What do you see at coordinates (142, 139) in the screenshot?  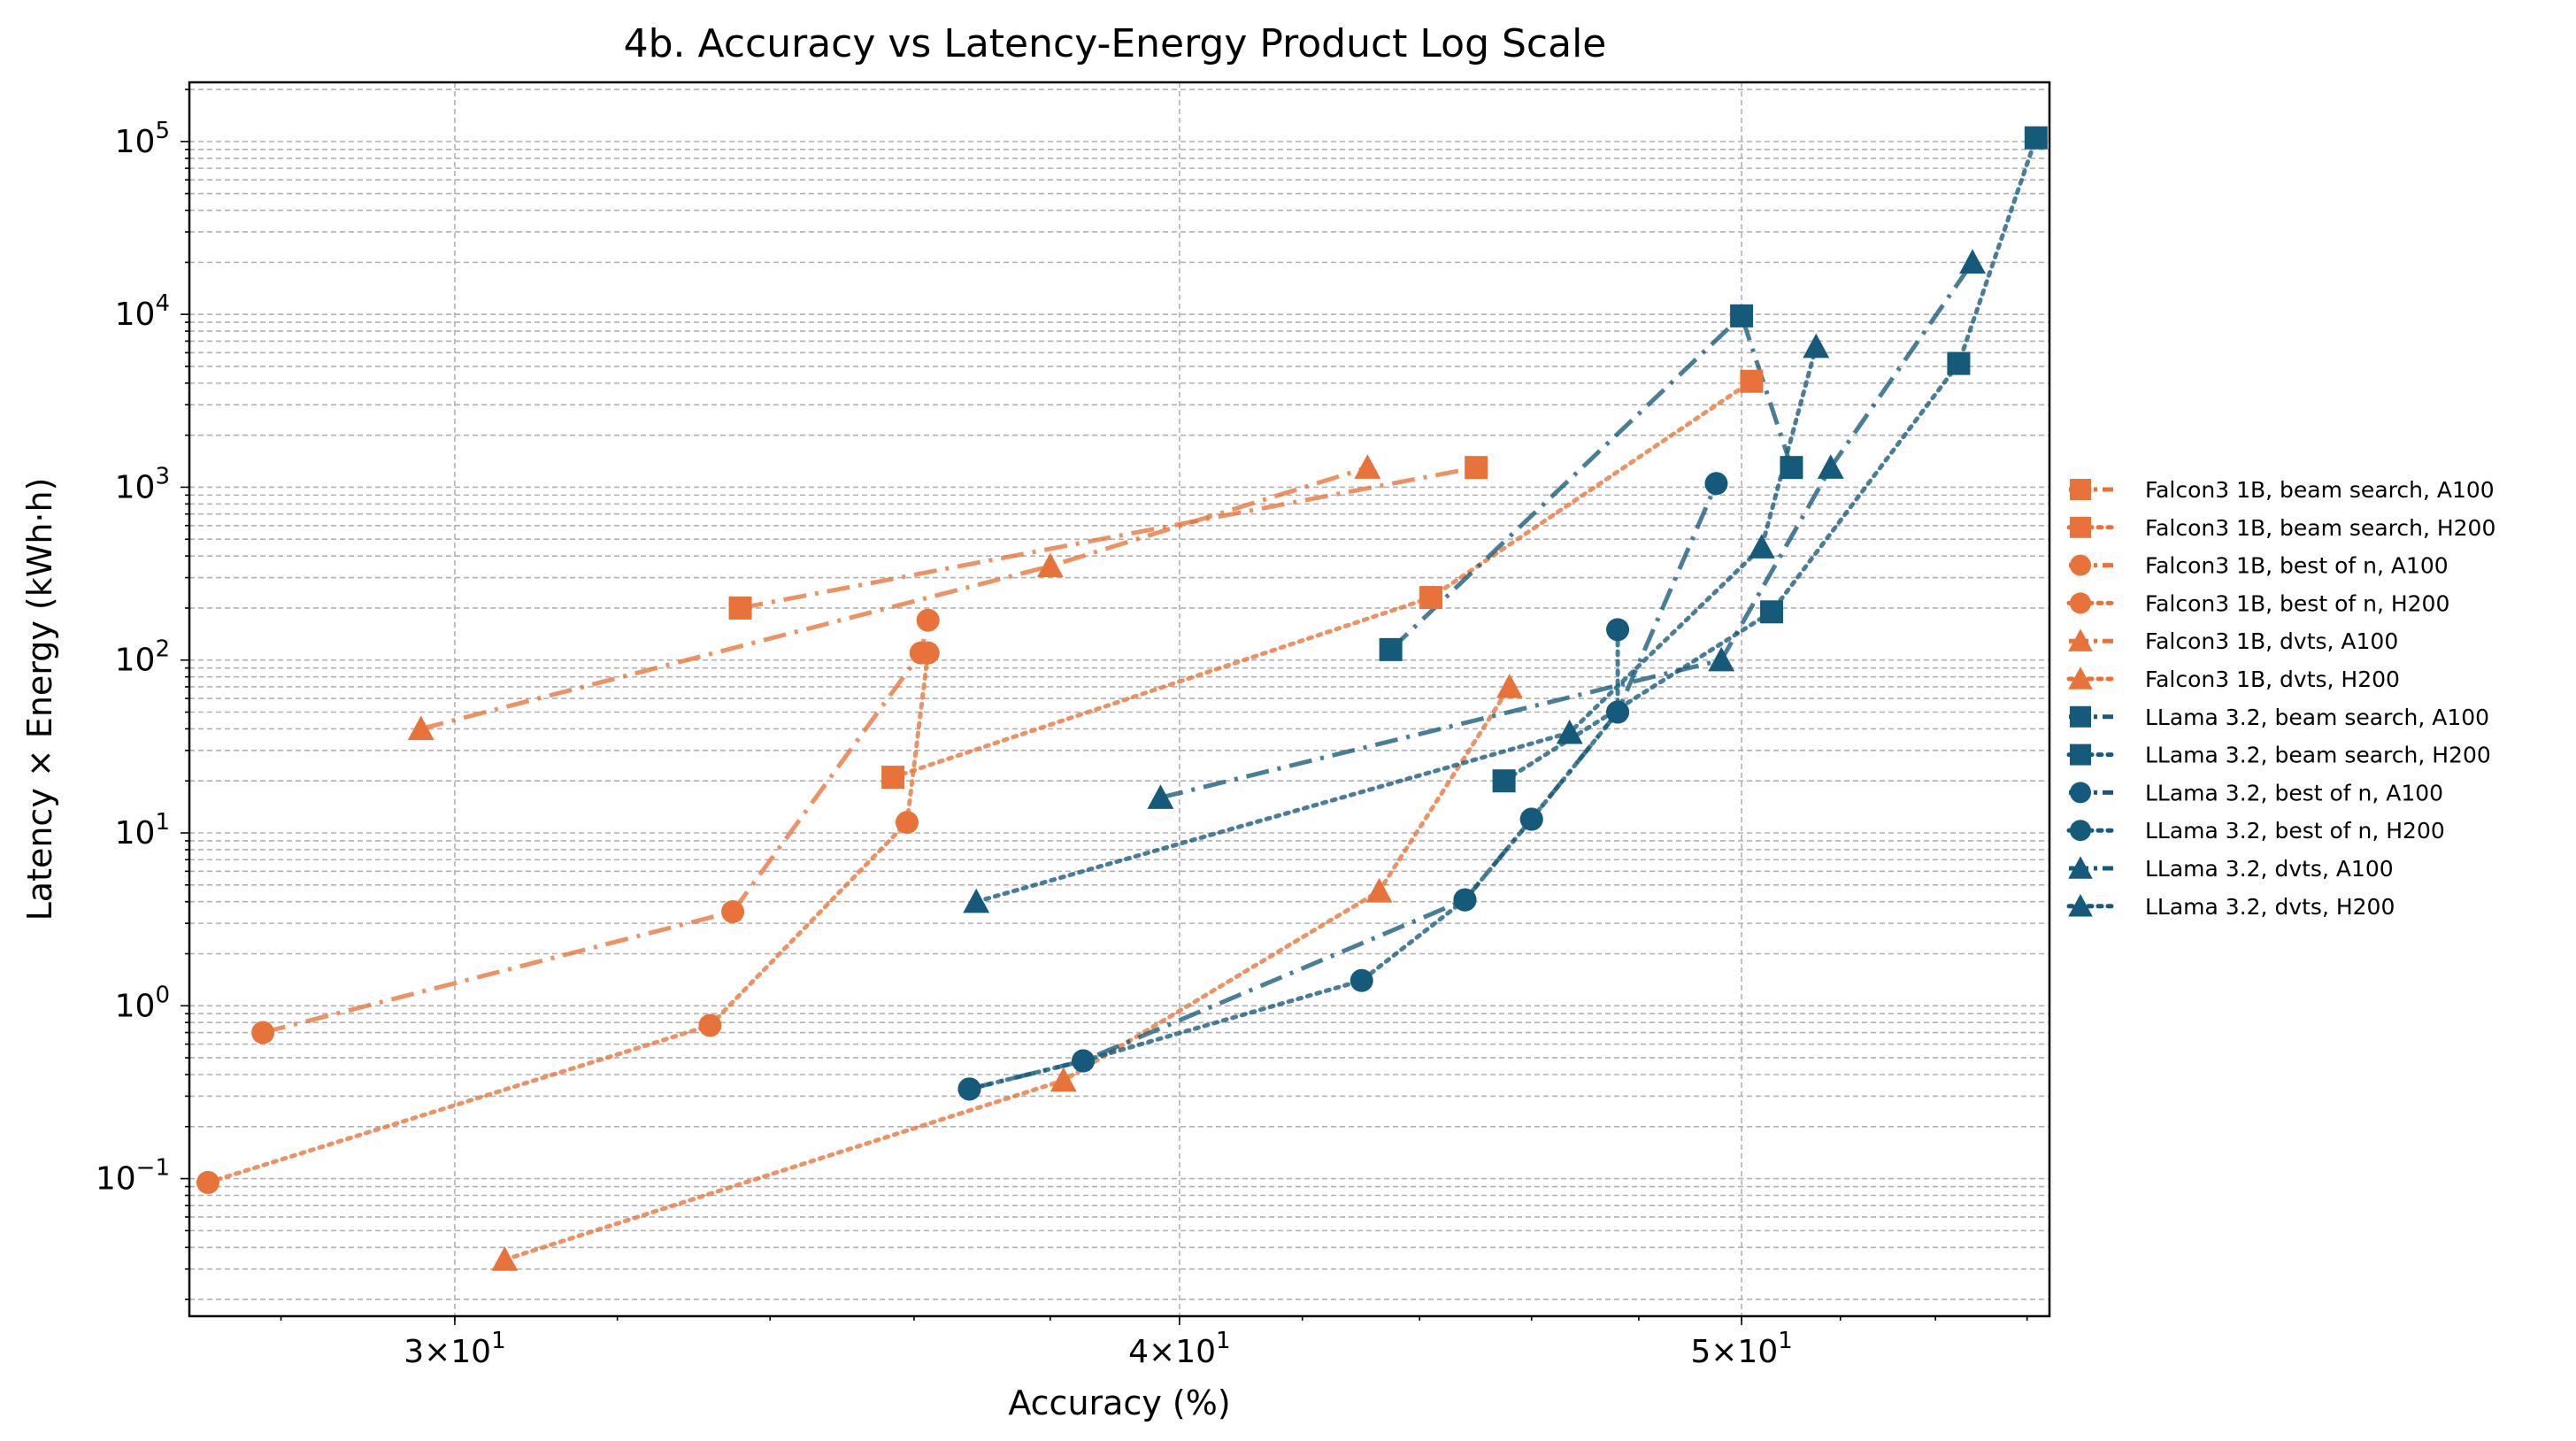 I see `y-tick-label: 10⁵` at bounding box center [142, 139].